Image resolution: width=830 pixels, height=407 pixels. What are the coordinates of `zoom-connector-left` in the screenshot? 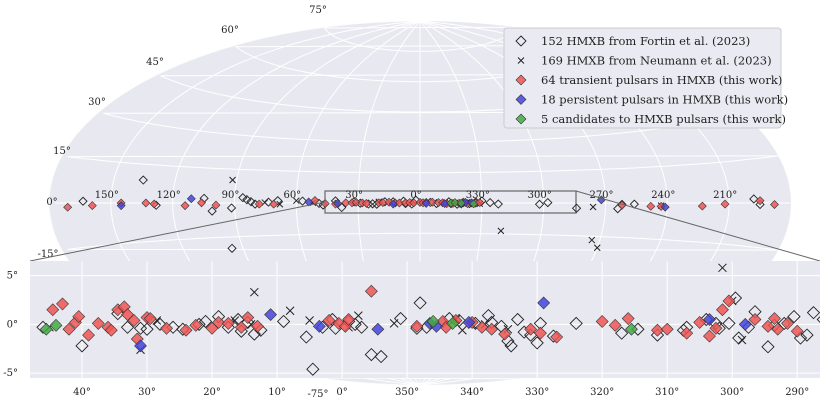 It's located at (177, 231).